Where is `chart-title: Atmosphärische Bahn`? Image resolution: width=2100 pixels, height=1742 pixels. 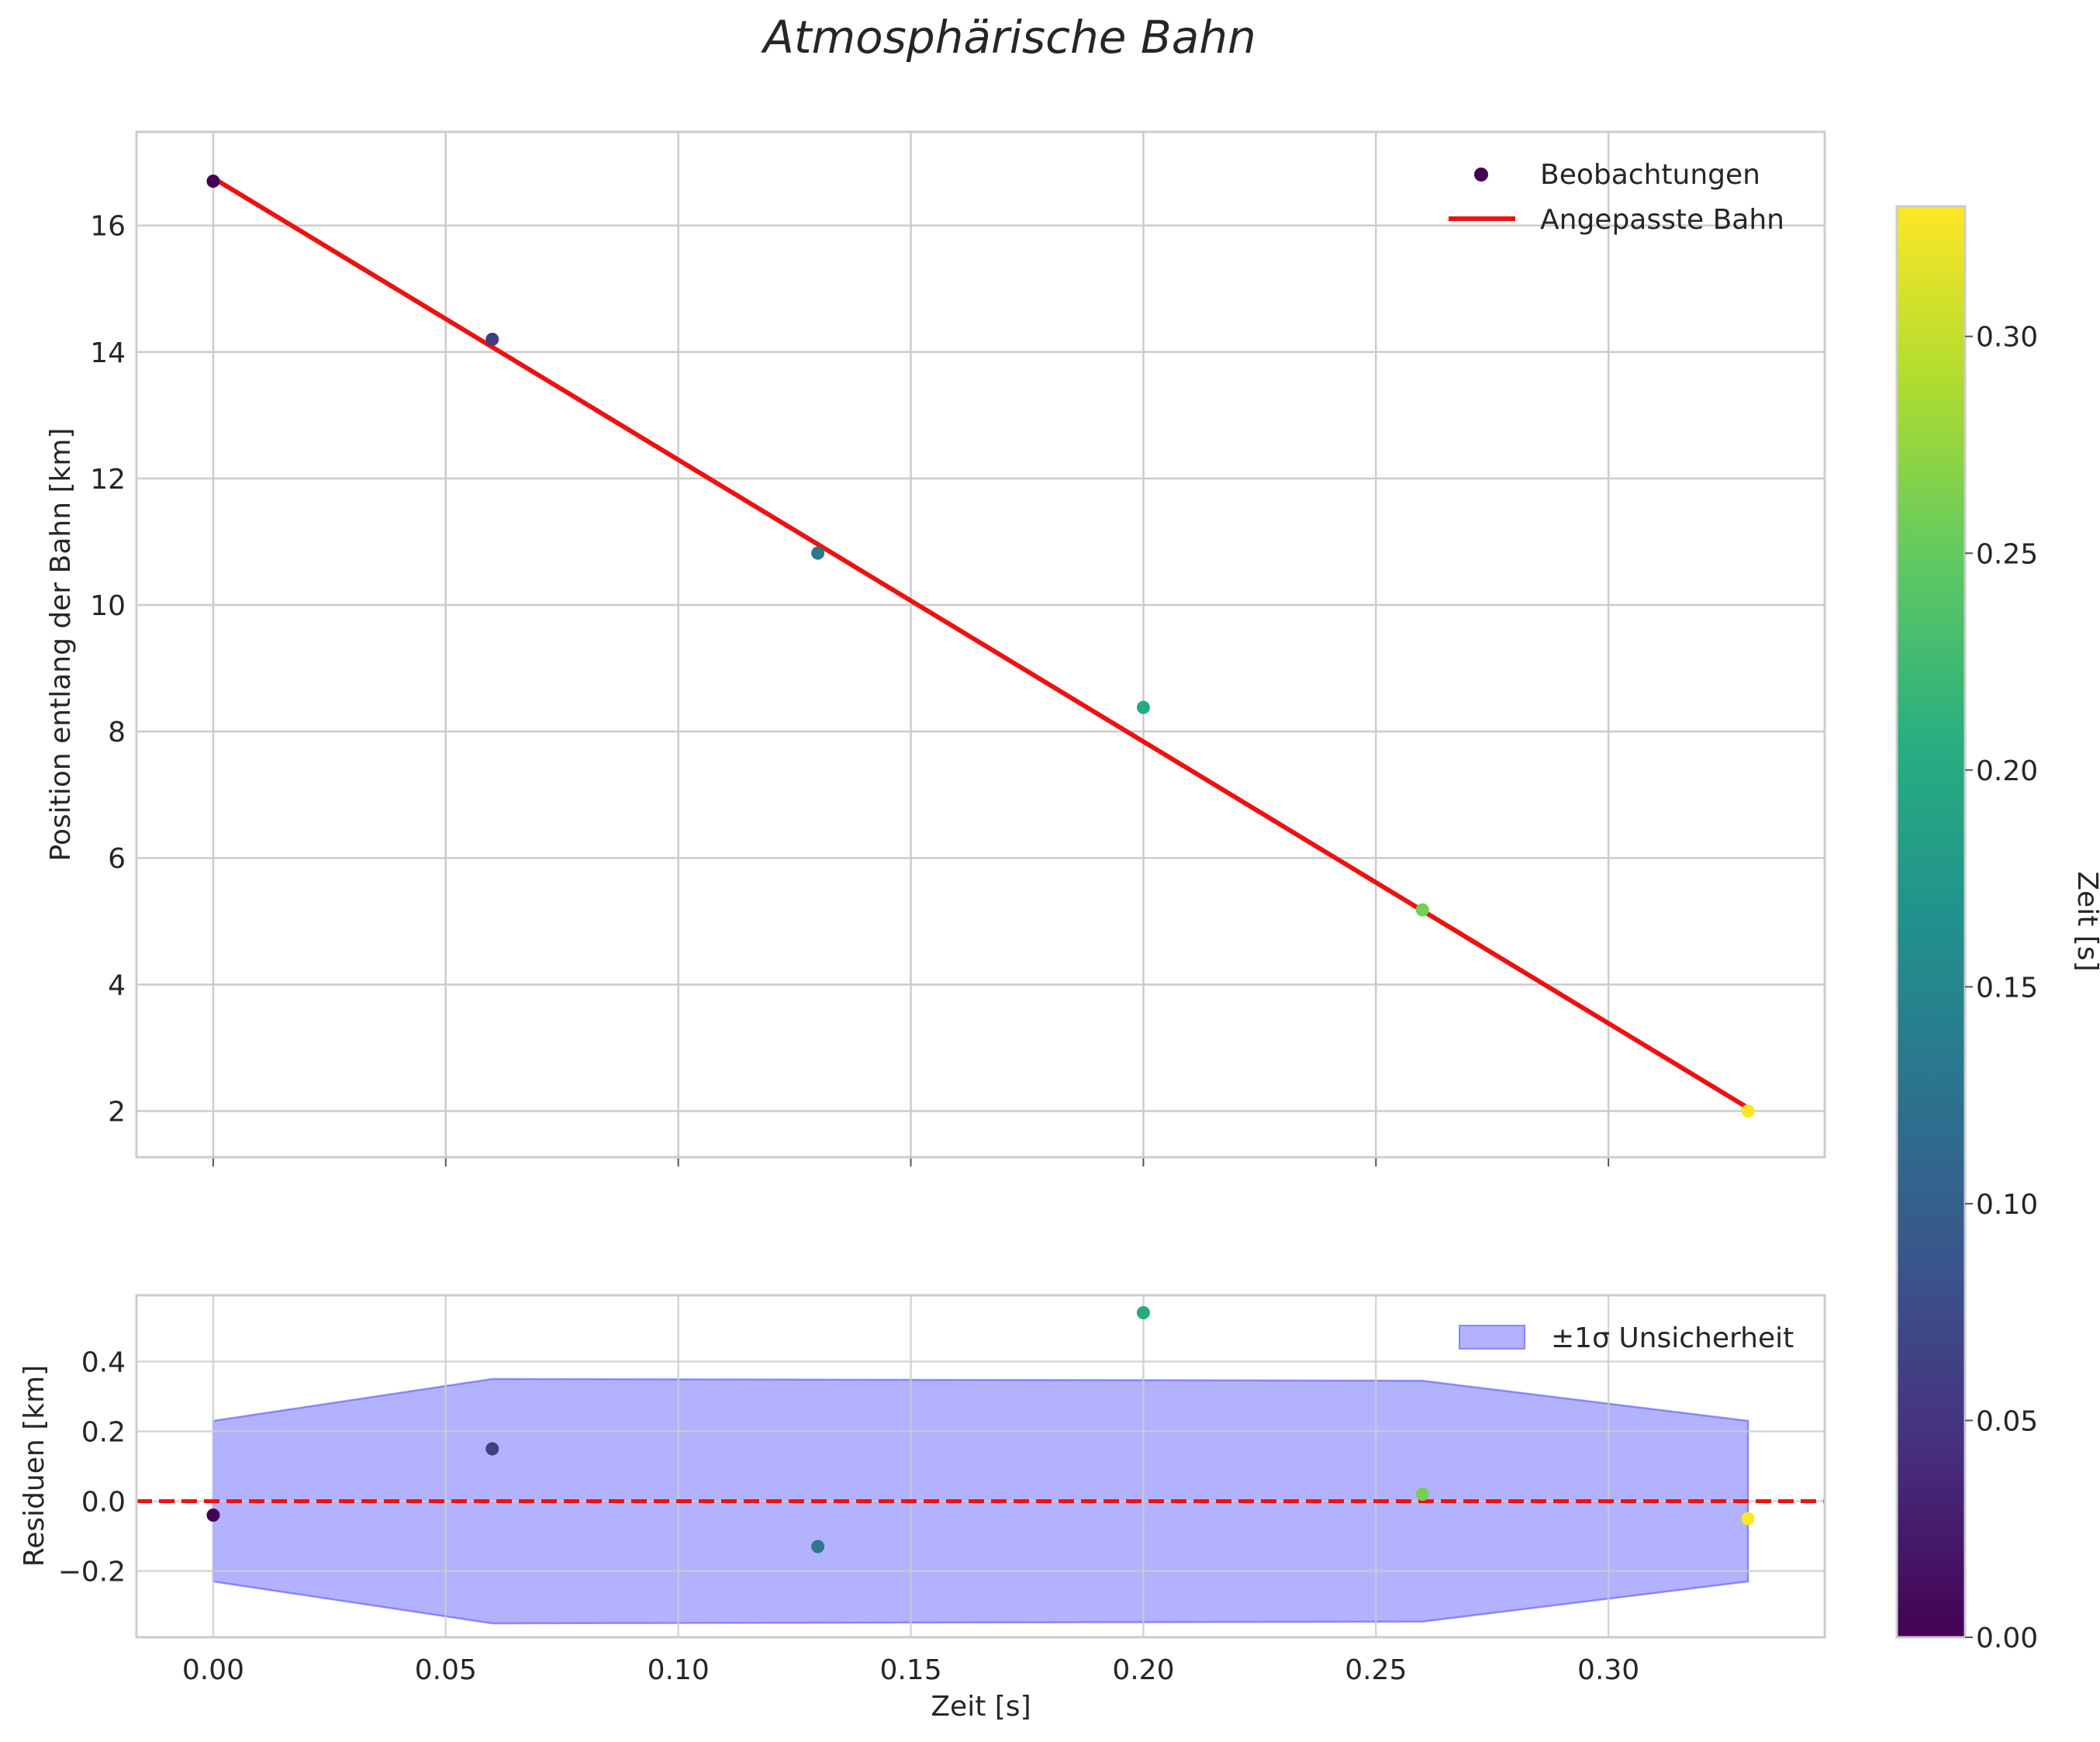
chart-title: Atmosphärische Bahn is located at coordinates (1008, 37).